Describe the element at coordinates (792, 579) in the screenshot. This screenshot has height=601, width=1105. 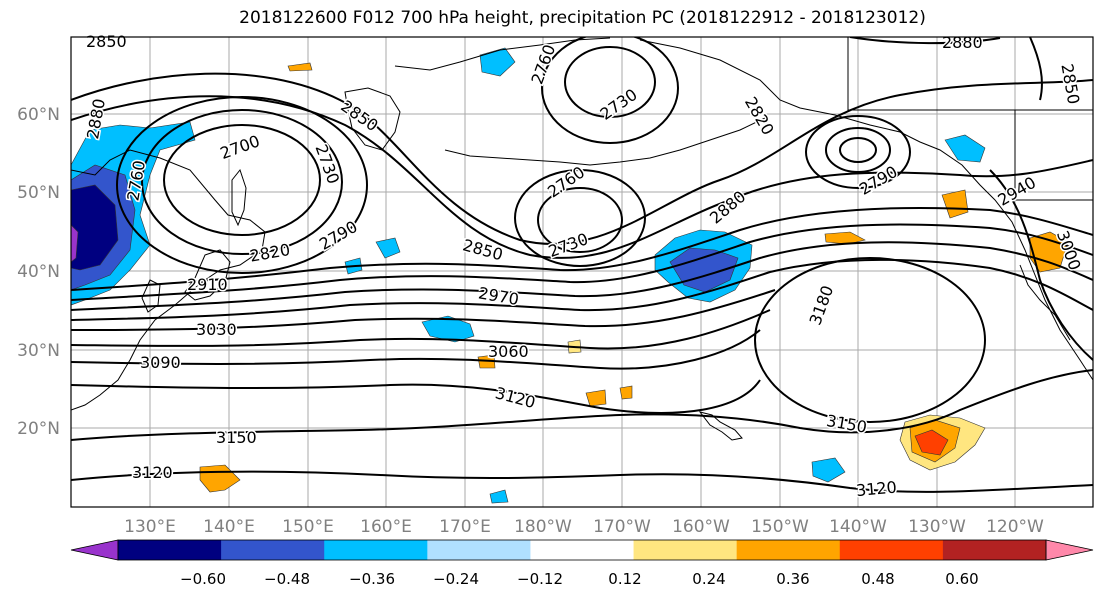
I see `colorbar-tick-label: 0.36` at that location.